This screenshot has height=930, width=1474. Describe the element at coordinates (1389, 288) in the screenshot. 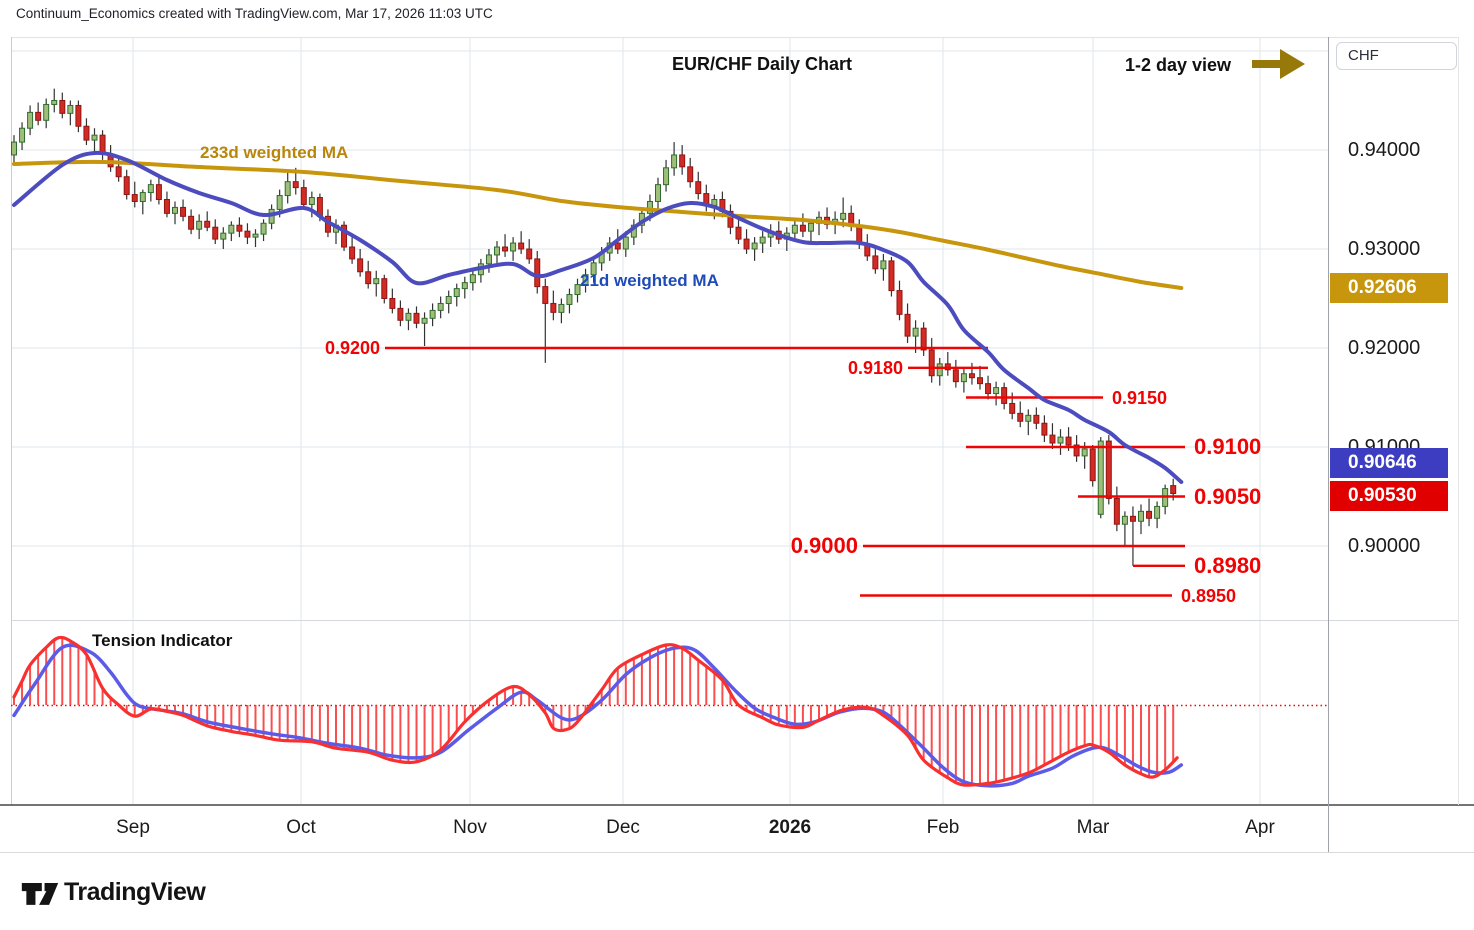

I see `price-badge: 0.92606` at that location.